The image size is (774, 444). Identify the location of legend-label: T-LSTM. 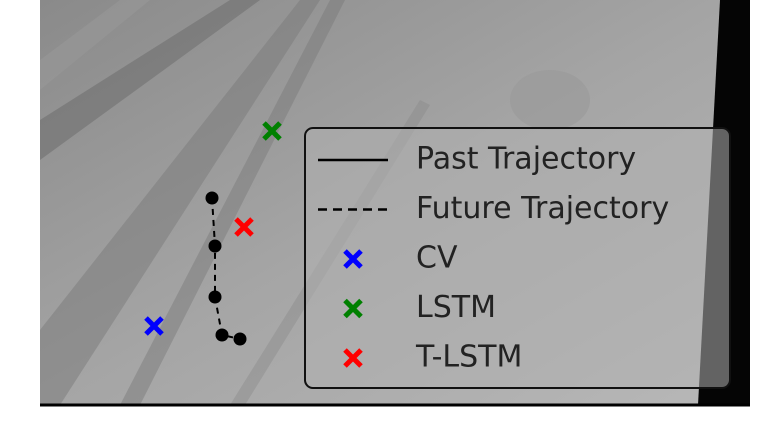
(468, 357).